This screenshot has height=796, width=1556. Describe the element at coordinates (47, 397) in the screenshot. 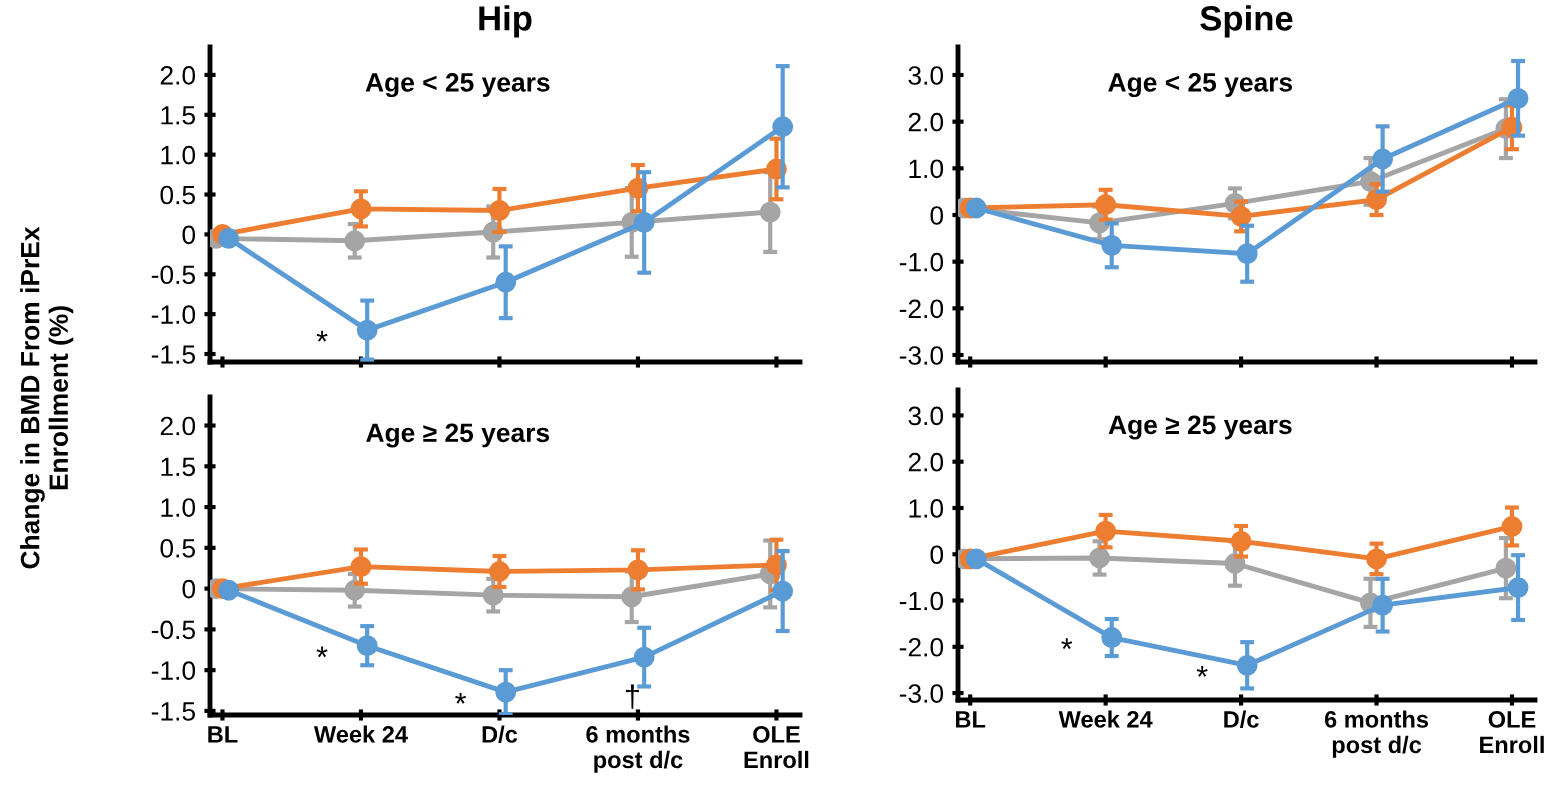

I see `y-axis-title: Change in BMD From iPrEx Enrollment (%)` at that location.